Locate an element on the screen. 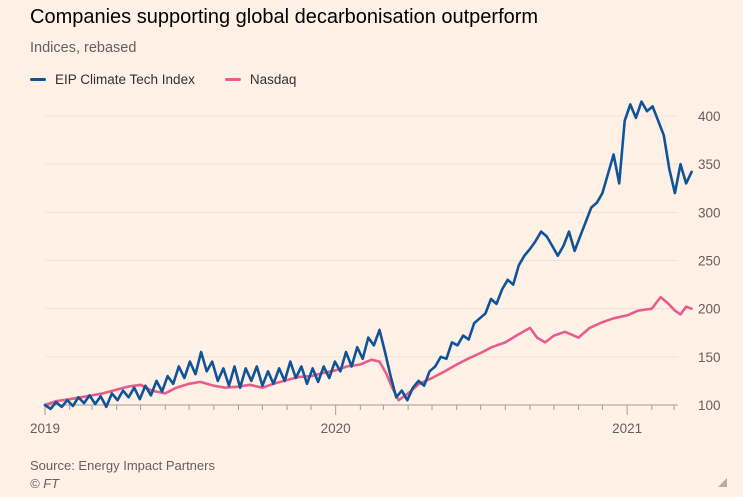 The height and width of the screenshot is (497, 743). x-tick-label-2019: 2019 is located at coordinates (45, 428).